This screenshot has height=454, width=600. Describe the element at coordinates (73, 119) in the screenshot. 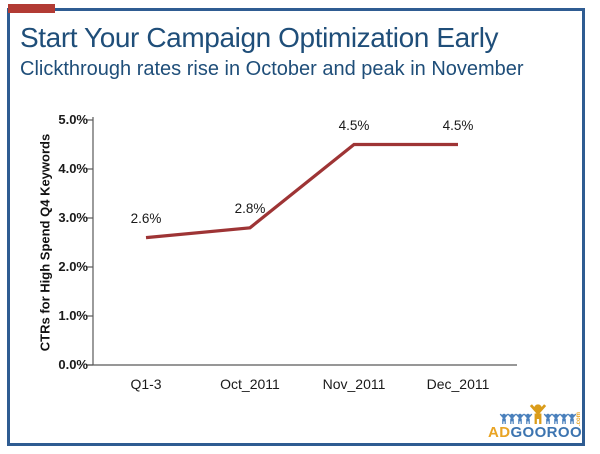

I see `y-tick-label: 5.0%` at that location.